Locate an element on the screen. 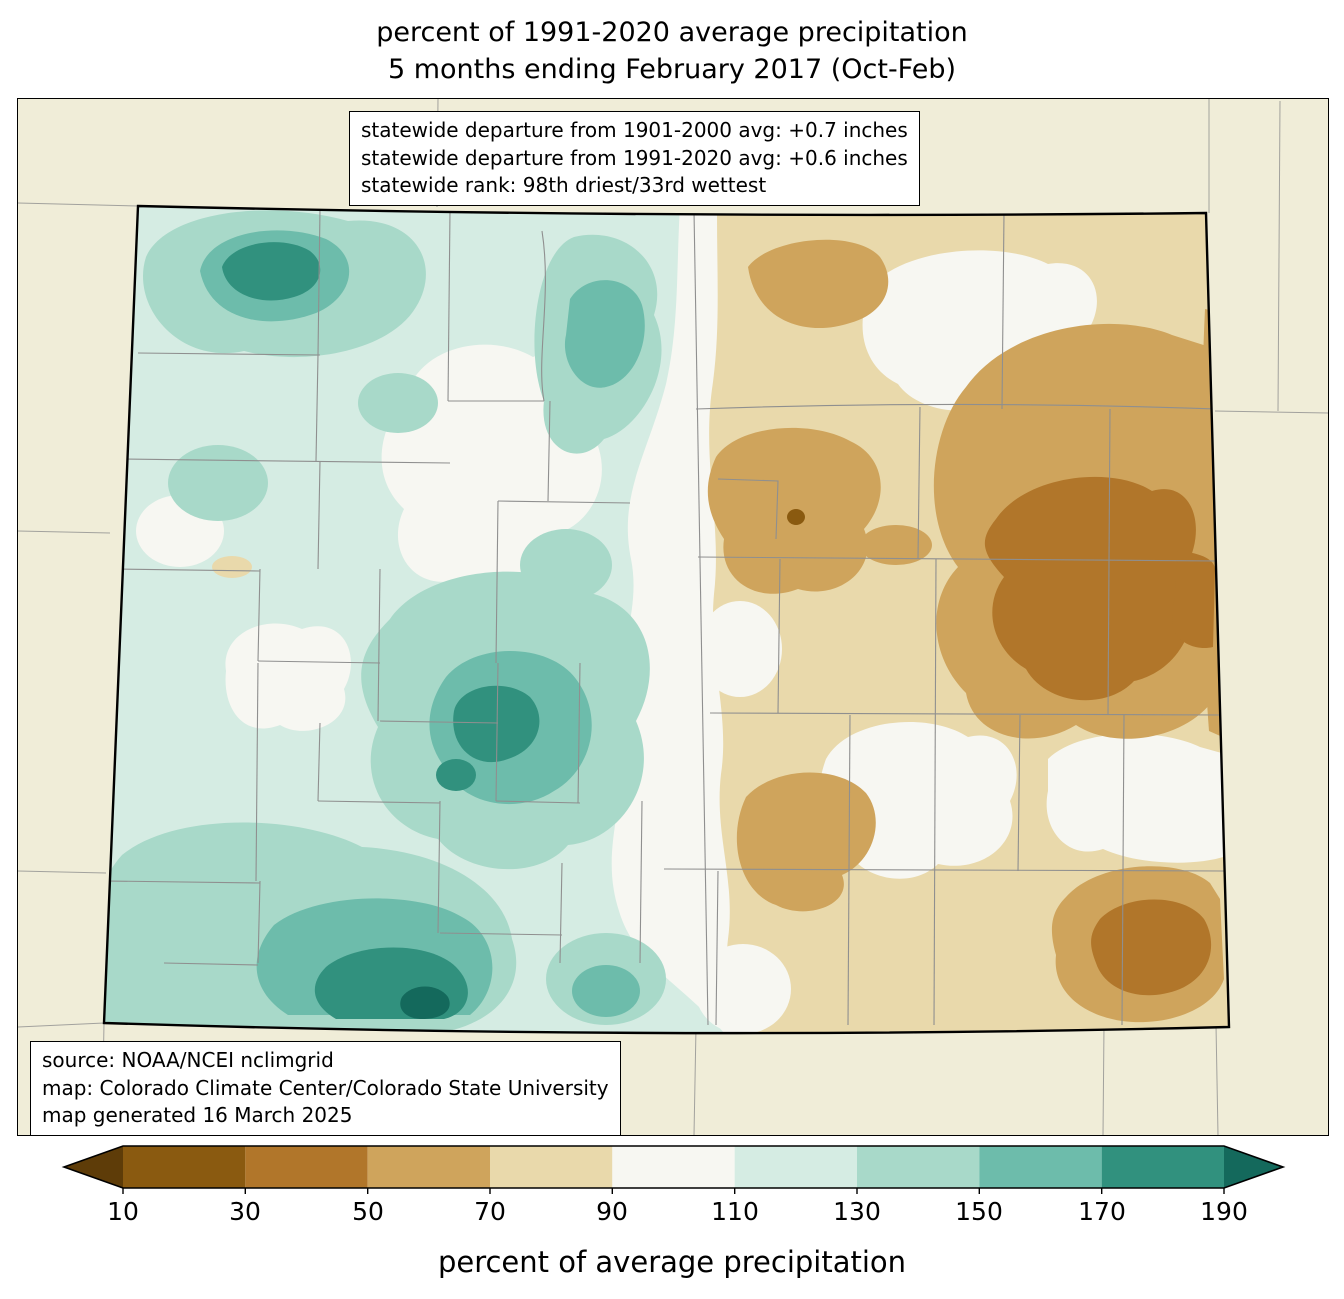  colorbar-tick-label: 110 is located at coordinates (735, 1211).